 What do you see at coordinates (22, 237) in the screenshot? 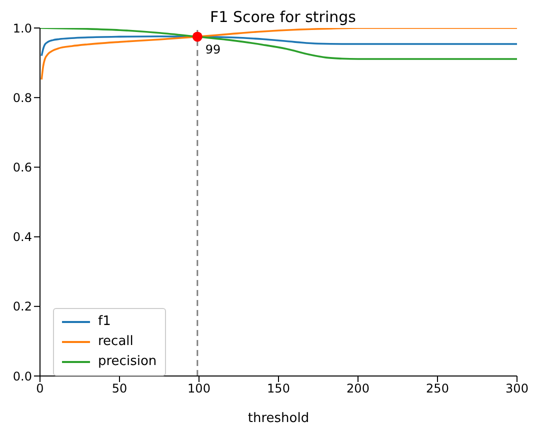
I see `y-tick-label: 0.4` at bounding box center [22, 237].